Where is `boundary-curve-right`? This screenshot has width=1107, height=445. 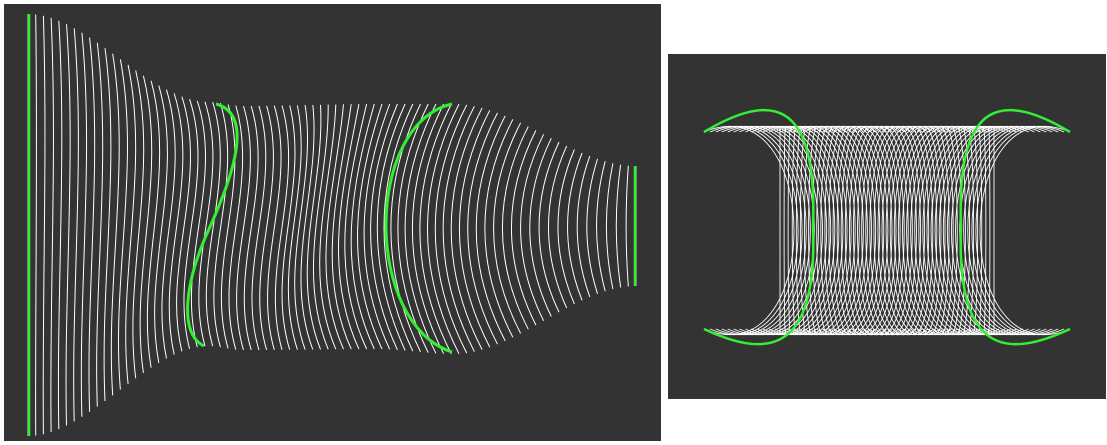
boundary-curve-right is located at coordinates (1015, 227).